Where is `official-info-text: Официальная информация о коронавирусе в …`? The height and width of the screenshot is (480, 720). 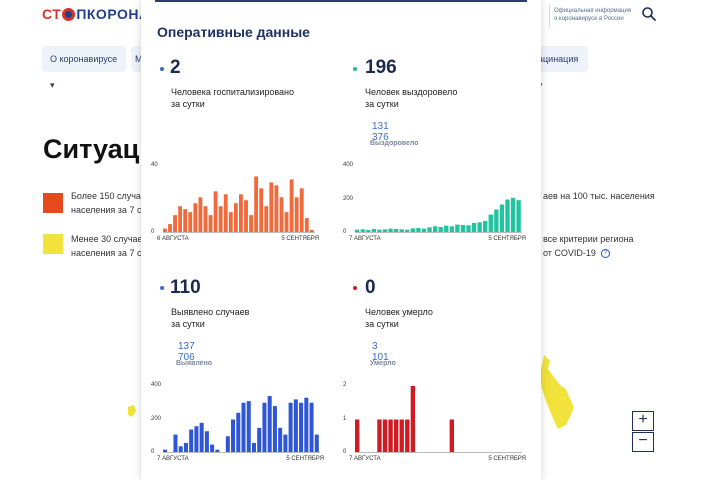
official-info-text: Официальная информация о коронавирусе в … is located at coordinates (593, 15).